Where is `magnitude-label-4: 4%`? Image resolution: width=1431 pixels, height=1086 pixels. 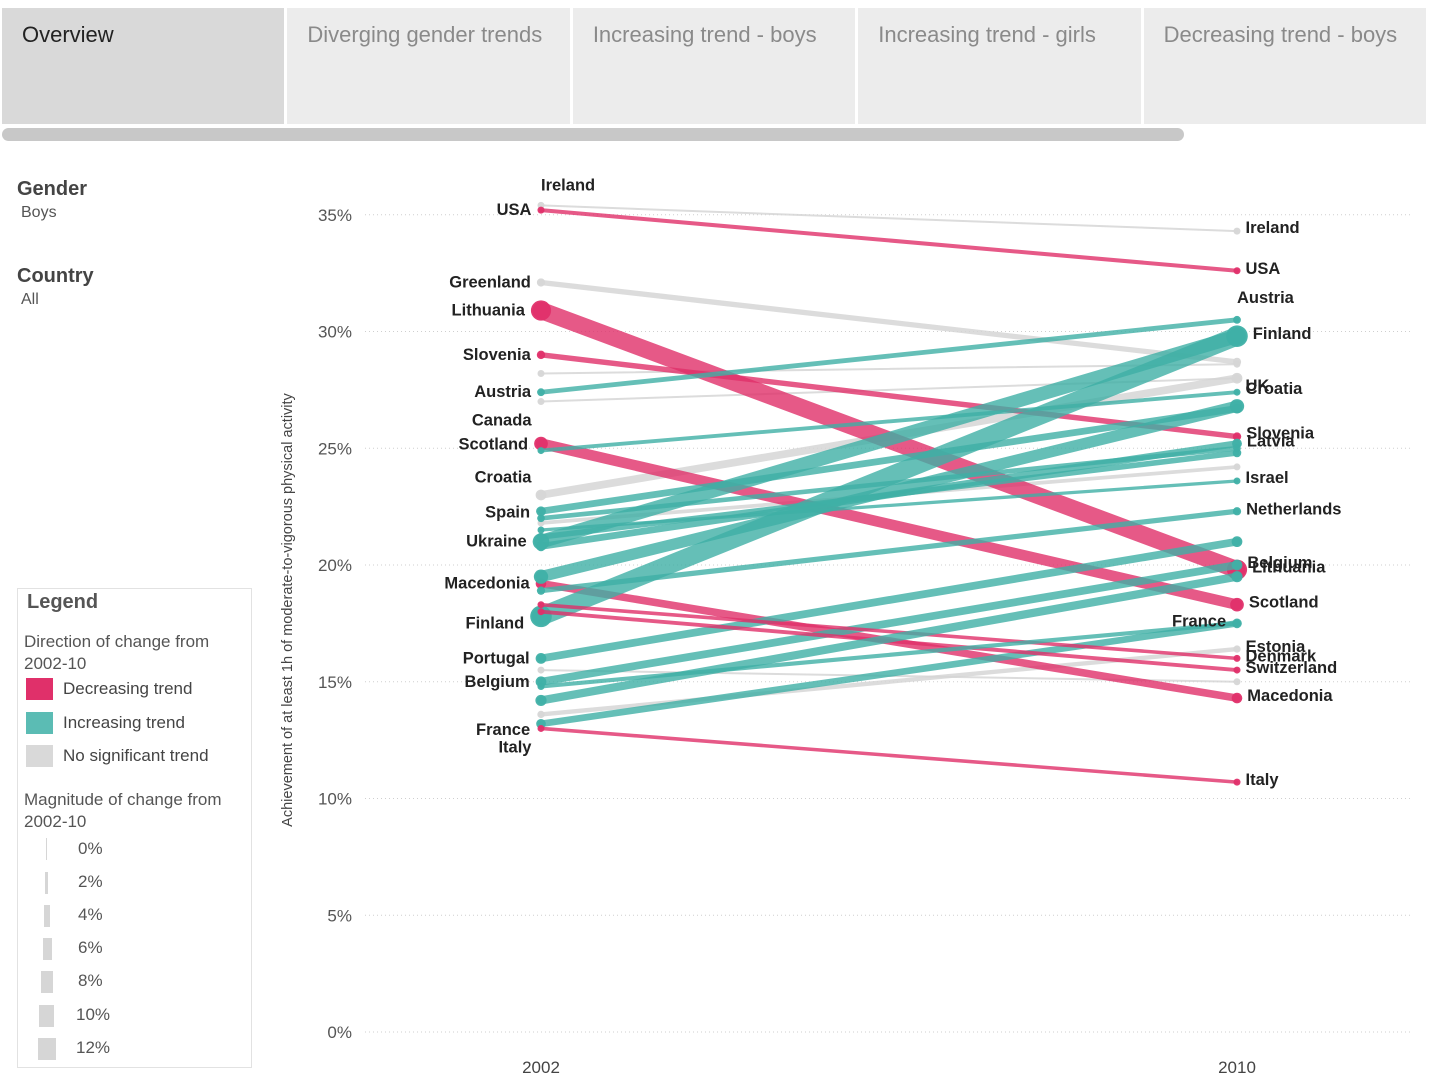 magnitude-label-4: 4% is located at coordinates (90, 914).